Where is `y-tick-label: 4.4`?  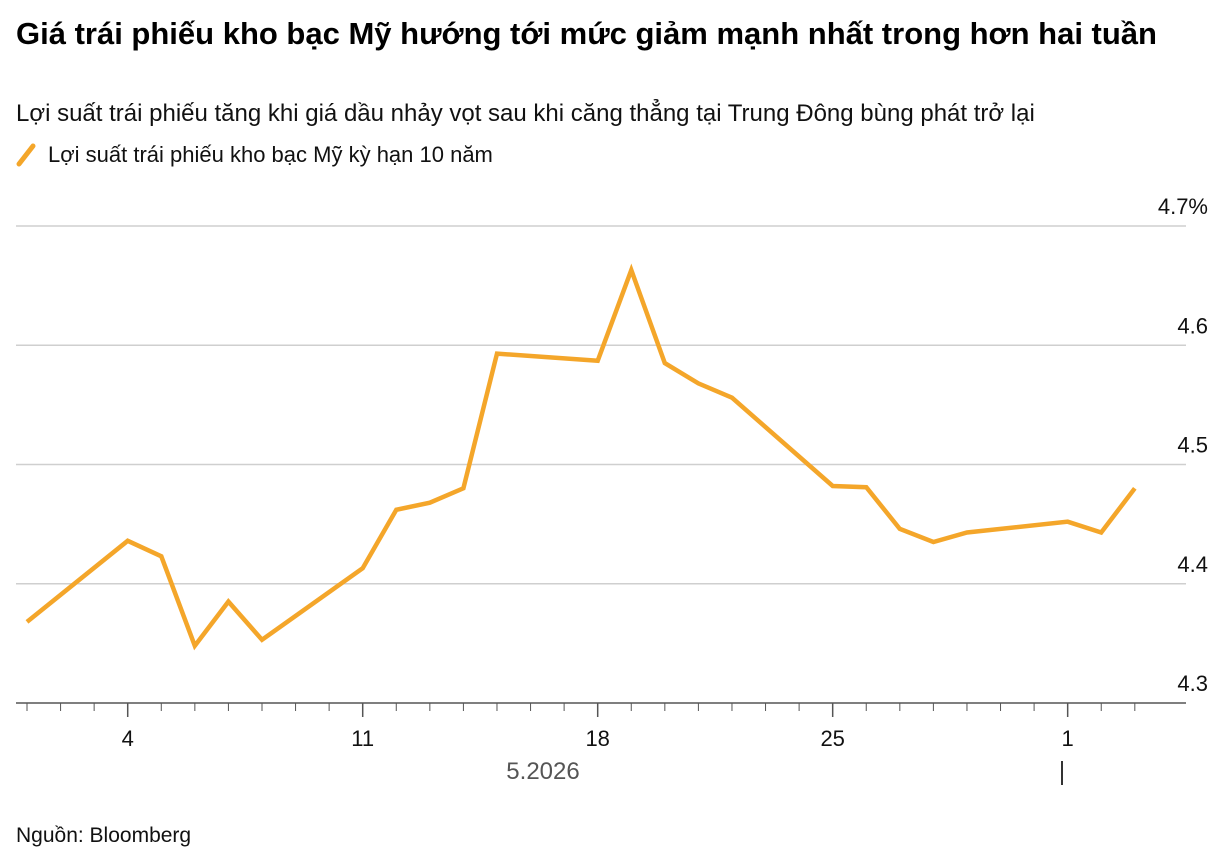
y-tick-label: 4.4 is located at coordinates (1192, 564).